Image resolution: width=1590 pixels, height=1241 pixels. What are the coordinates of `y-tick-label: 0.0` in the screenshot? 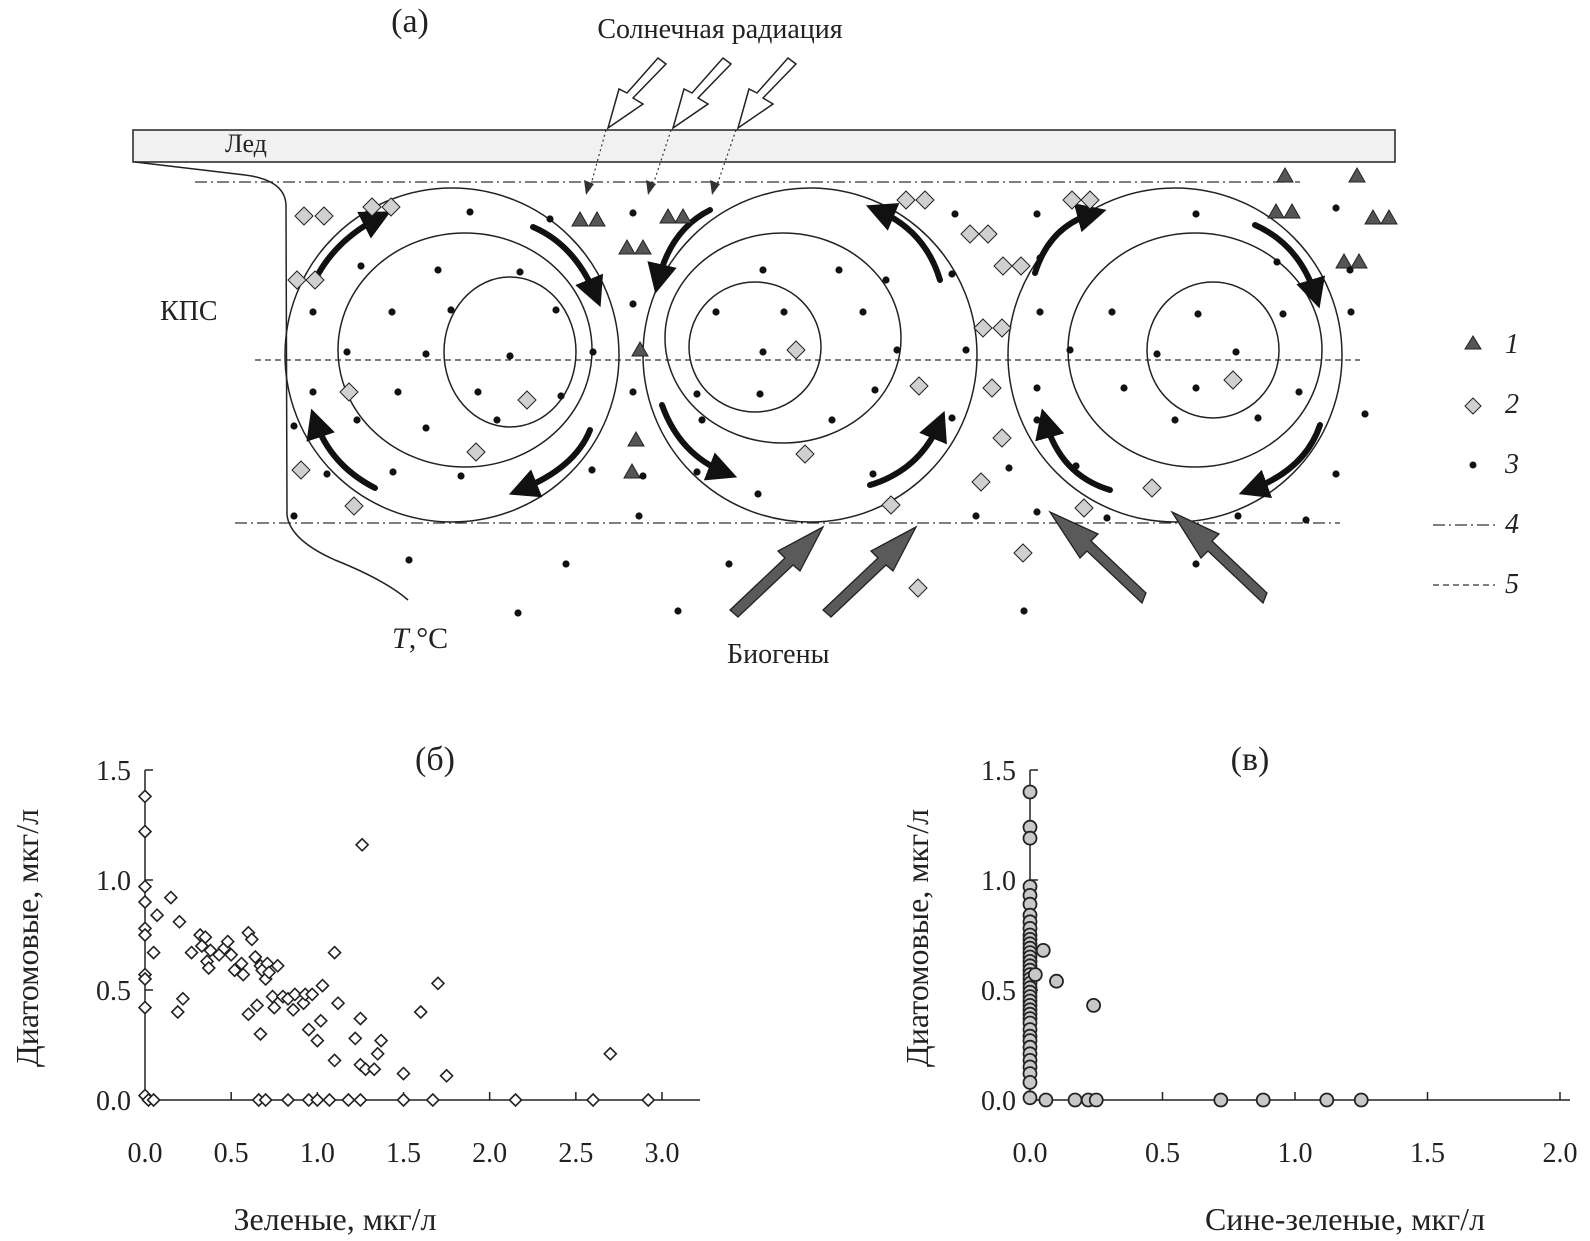 It's located at (113, 1101).